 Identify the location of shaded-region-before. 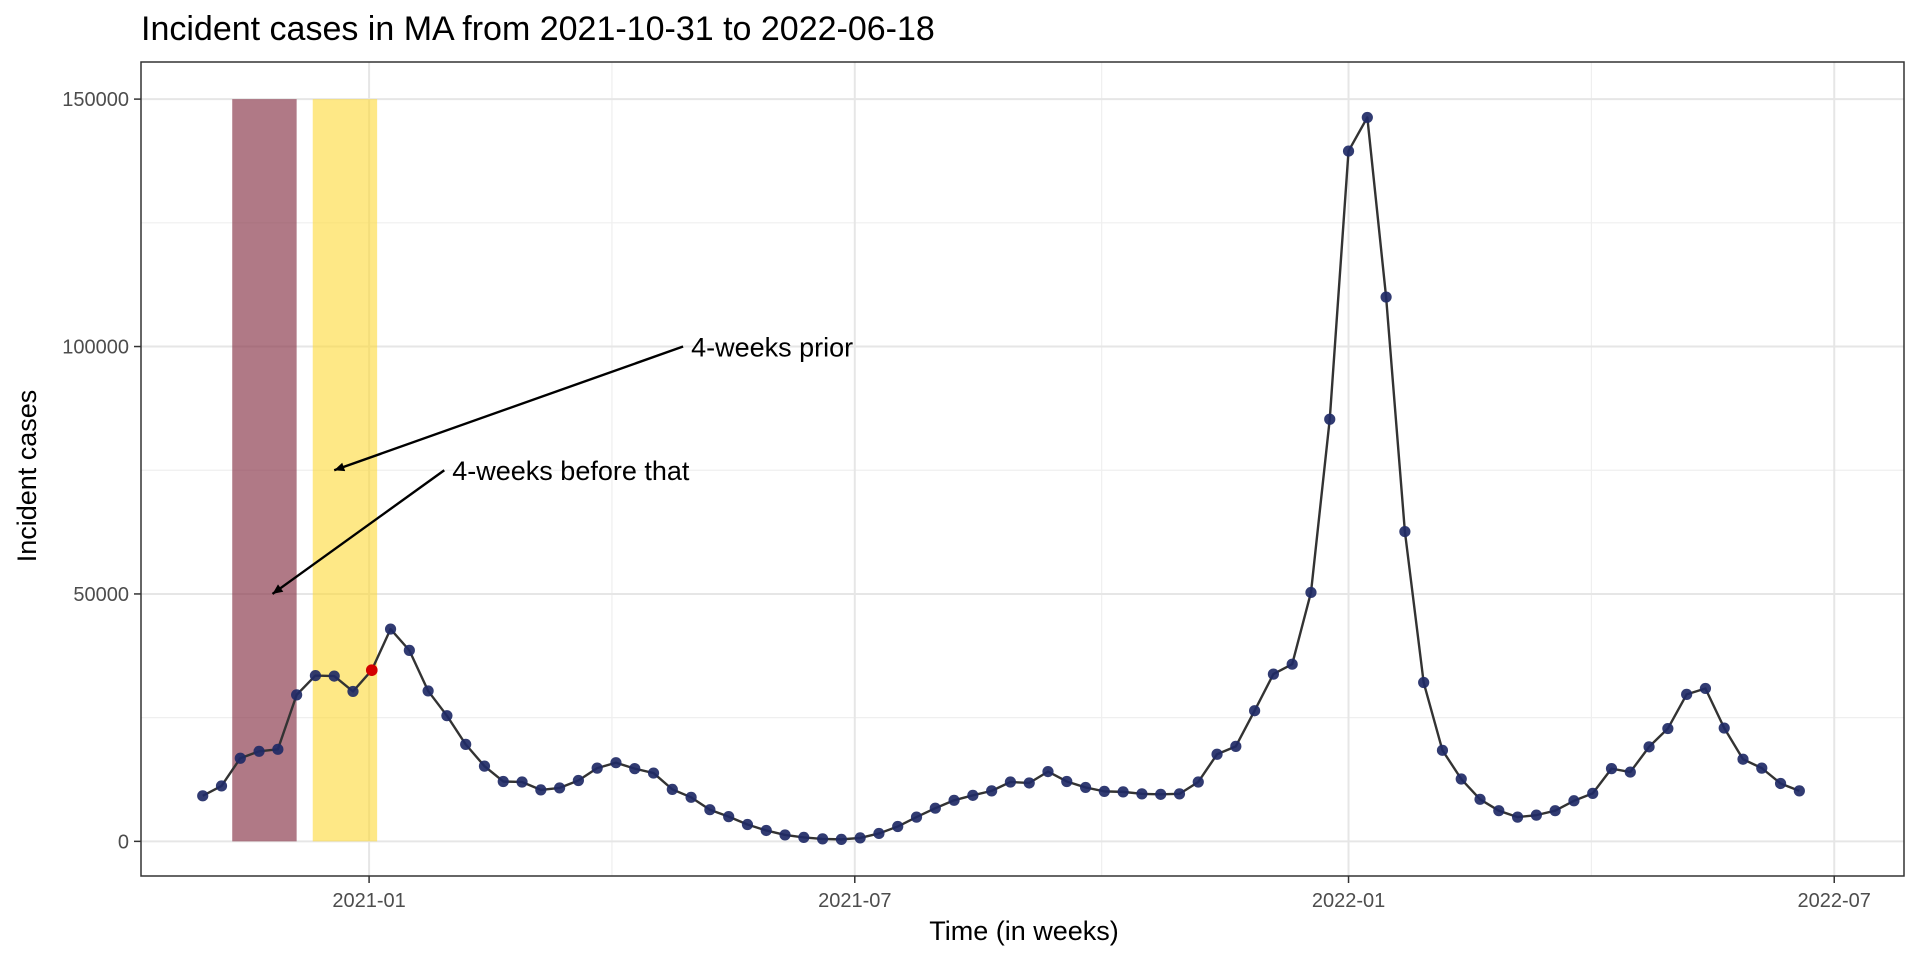
(264, 470).